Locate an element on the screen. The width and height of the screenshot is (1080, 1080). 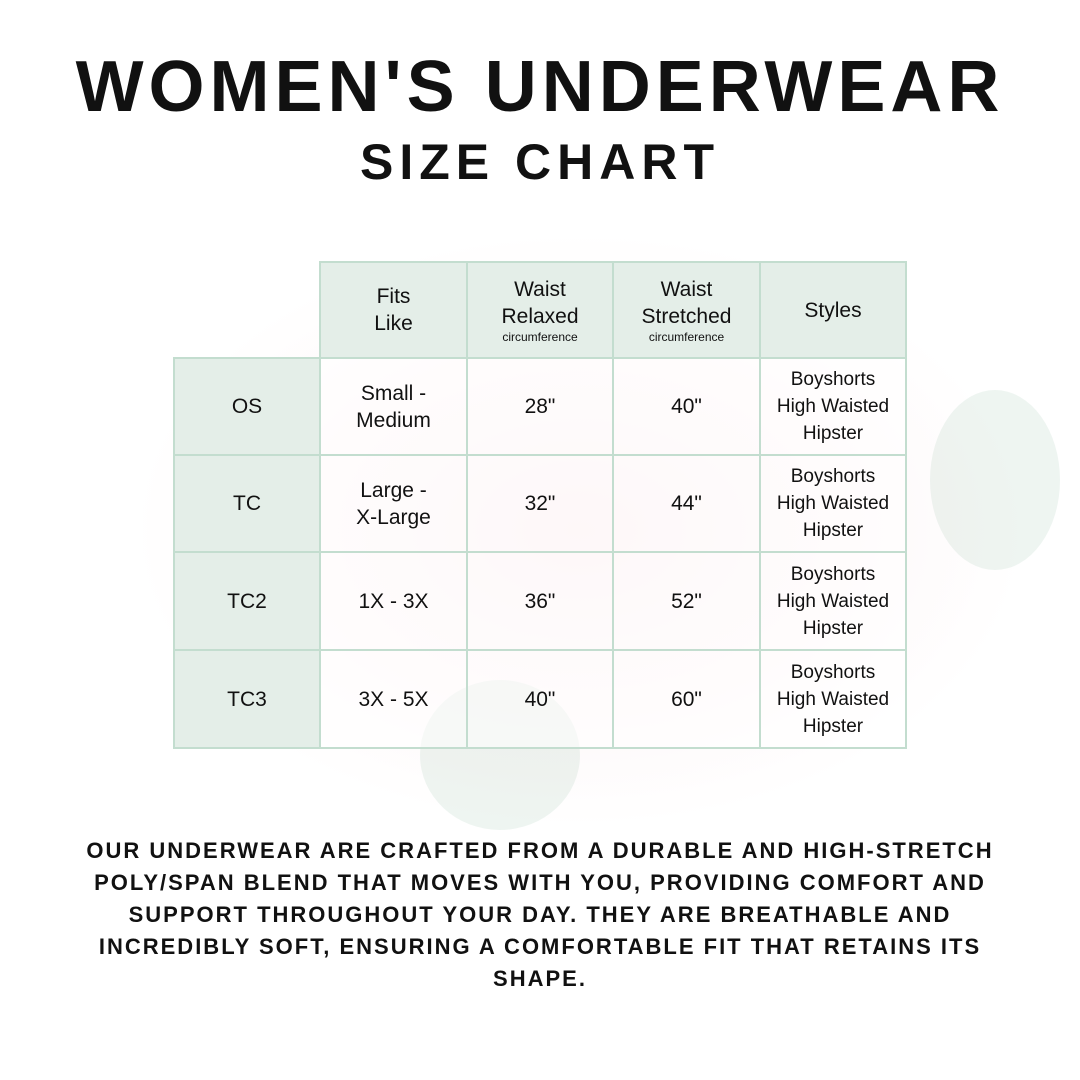
row-size-label: TC3 is located at coordinates (247, 699).